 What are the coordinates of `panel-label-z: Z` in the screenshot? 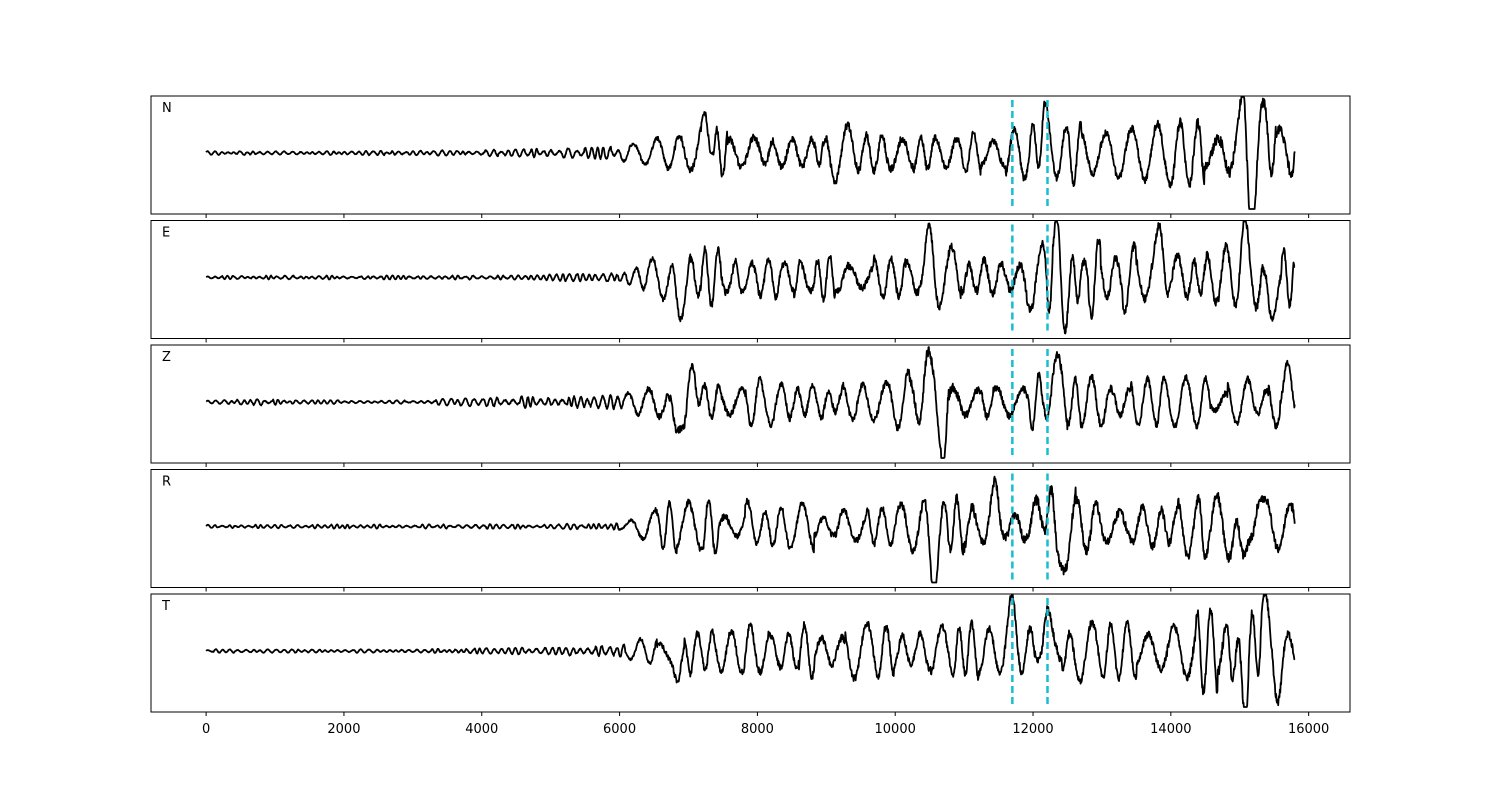 It's located at (166, 357).